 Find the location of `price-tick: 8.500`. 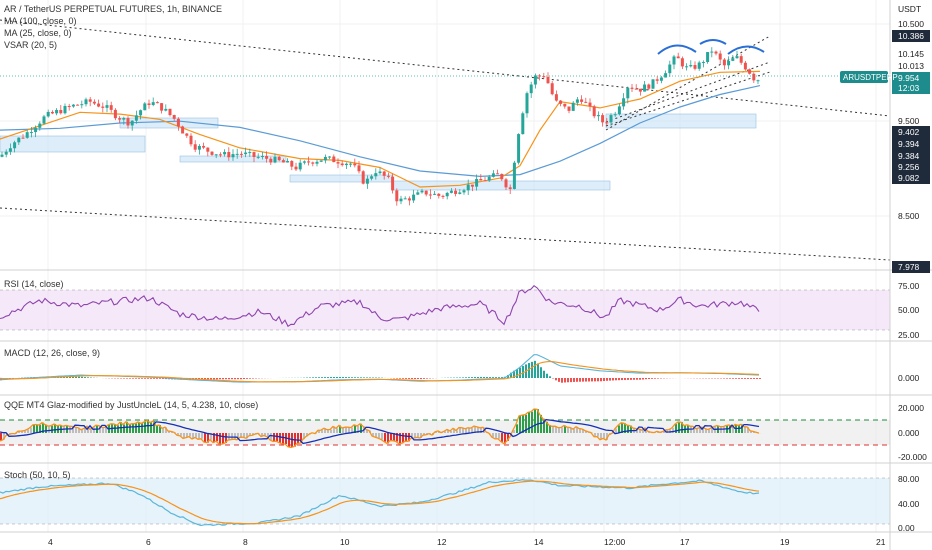

price-tick: 8.500 is located at coordinates (909, 216).